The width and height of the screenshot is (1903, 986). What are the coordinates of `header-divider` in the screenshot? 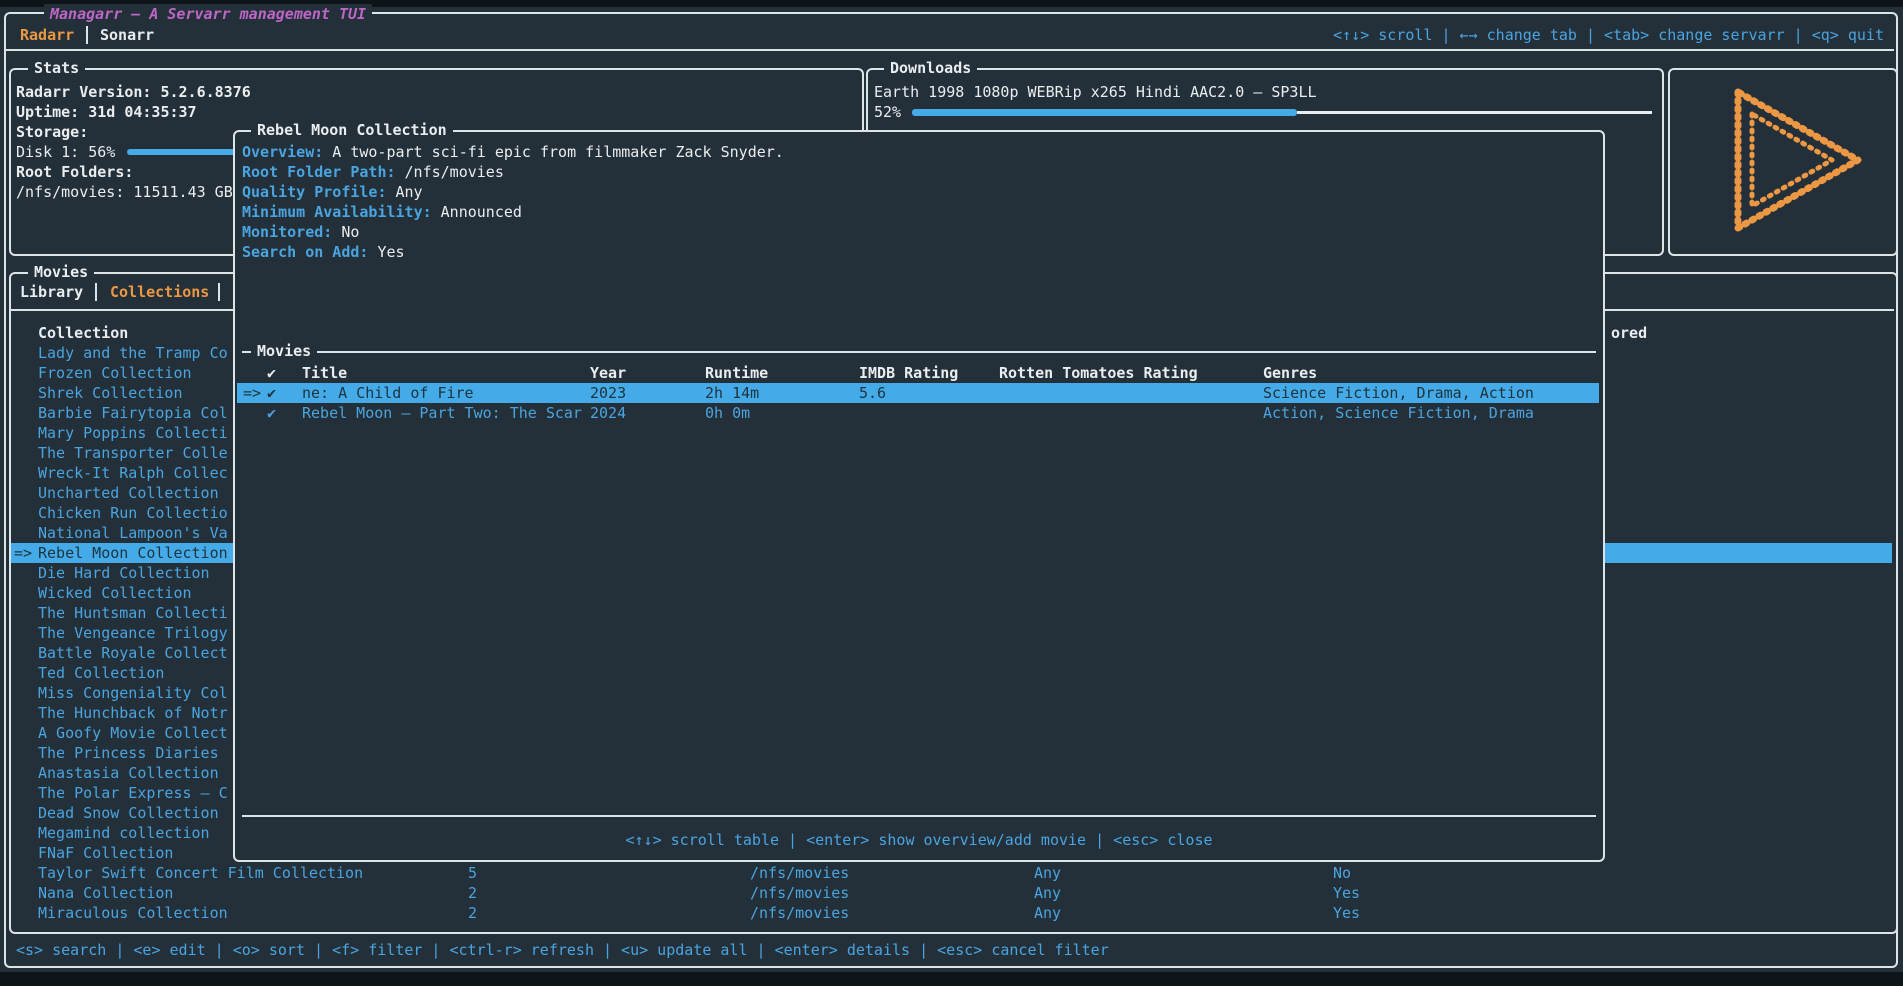 It's located at (949, 50).